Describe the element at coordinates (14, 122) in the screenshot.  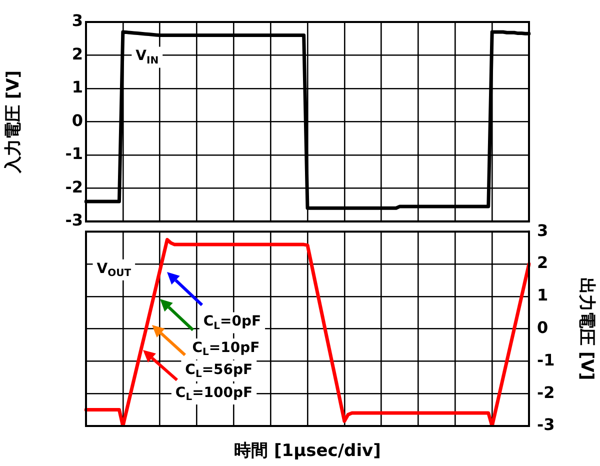
I see `y-axis-title: 入力電圧 [V]` at that location.